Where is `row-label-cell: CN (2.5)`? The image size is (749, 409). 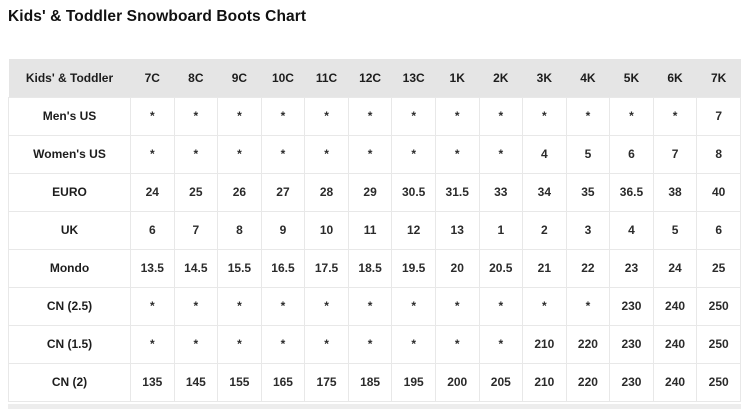 row-label-cell: CN (2.5) is located at coordinates (69, 306).